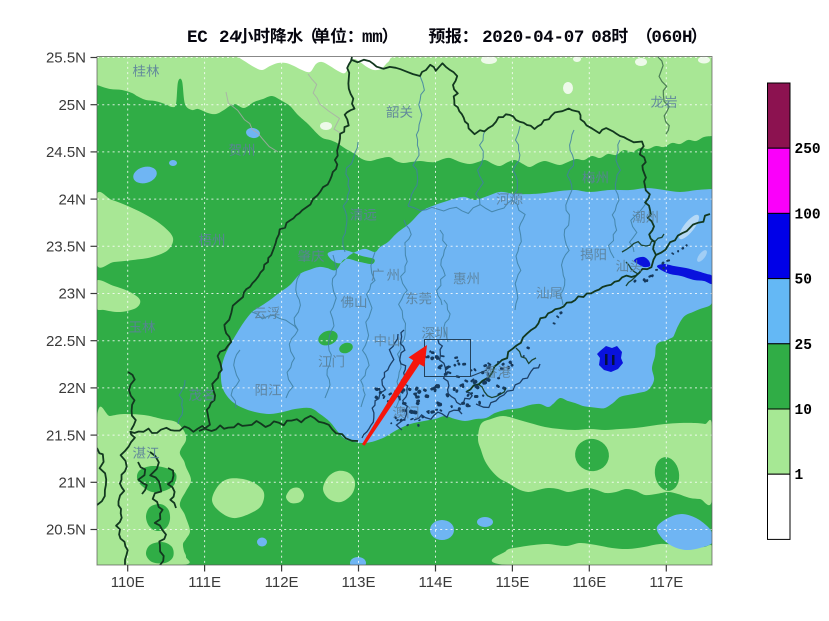 The image size is (829, 621). I want to click on svg-text: 21N, so click(72, 483).